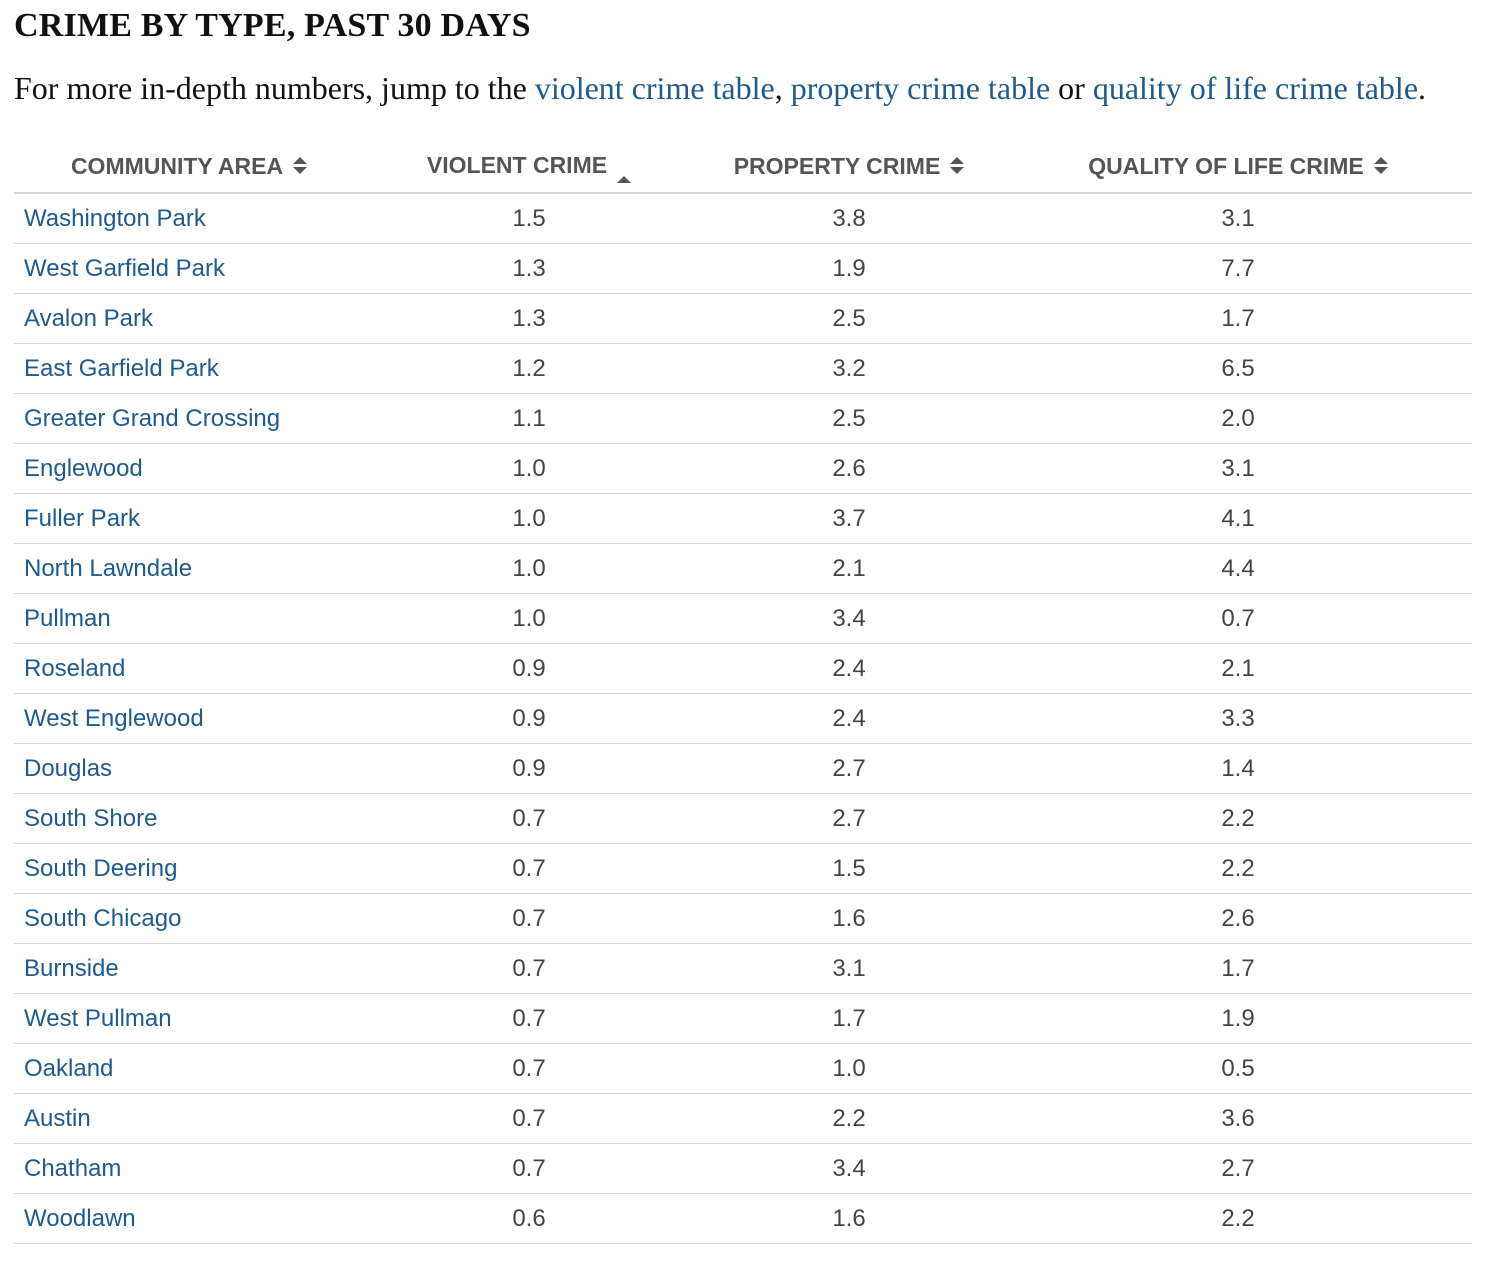 The height and width of the screenshot is (1274, 1488). Describe the element at coordinates (920, 88) in the screenshot. I see `property-crime-table-link: property crime table` at that location.